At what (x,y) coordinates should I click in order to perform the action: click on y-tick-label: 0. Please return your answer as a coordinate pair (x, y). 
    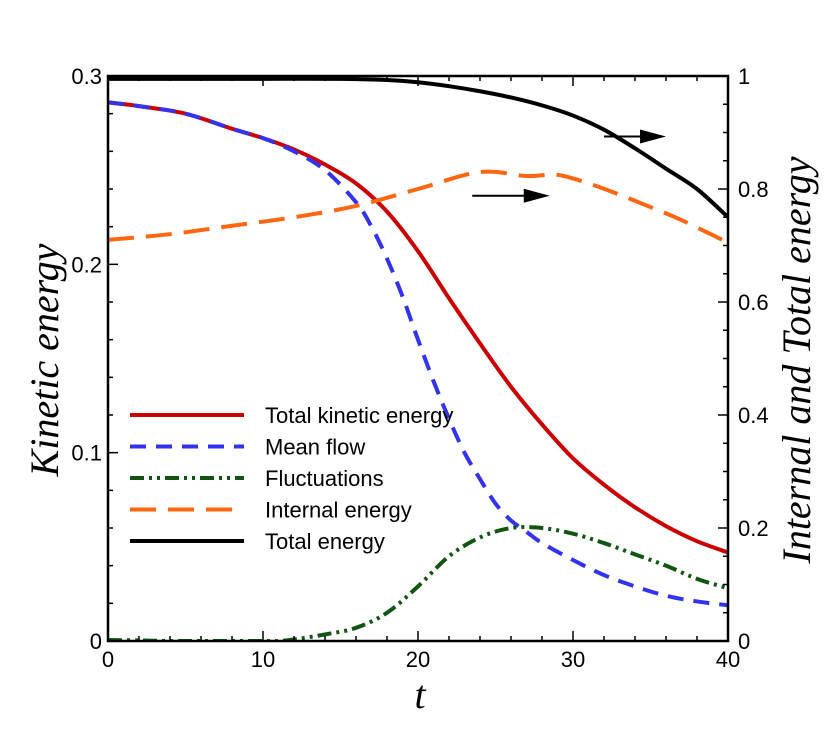
    Looking at the image, I should click on (96, 641).